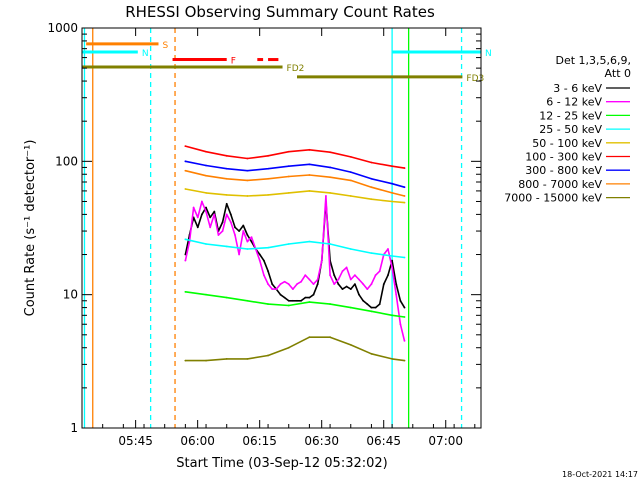 Image resolution: width=640 pixels, height=484 pixels. Describe the element at coordinates (295, 268) in the screenshot. I see `series-line-6-12-kev` at that location.